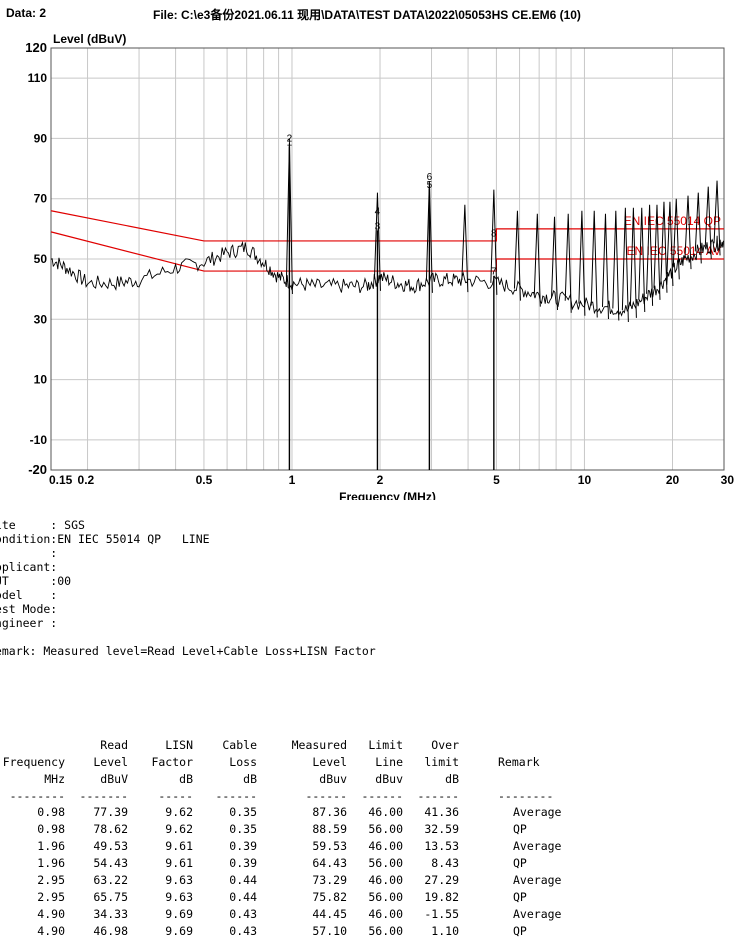 The height and width of the screenshot is (943, 745). Describe the element at coordinates (378, 226) in the screenshot. I see `marker-label: 3` at that location.